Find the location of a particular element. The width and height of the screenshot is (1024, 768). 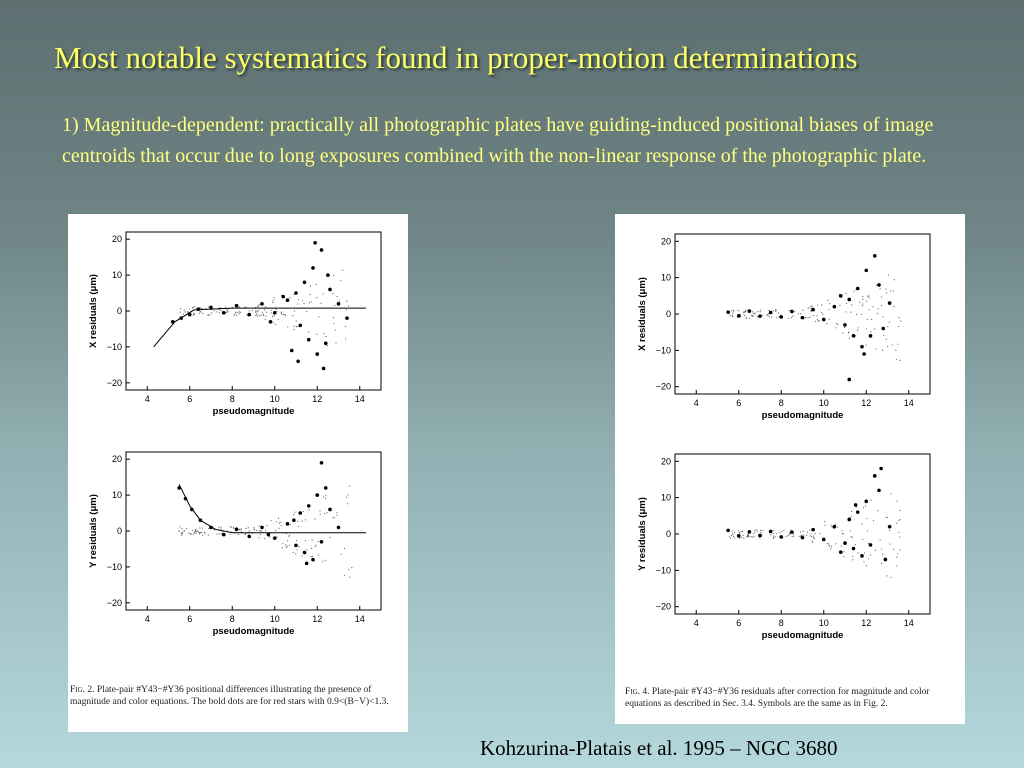

panel-2-xlabel: pseudomagnitude is located at coordinates (803, 415).